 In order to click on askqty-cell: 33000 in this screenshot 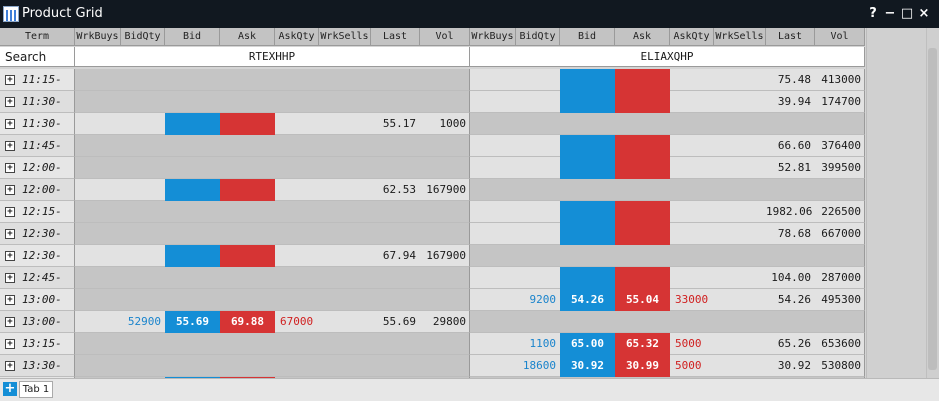, I will do `click(692, 299)`.